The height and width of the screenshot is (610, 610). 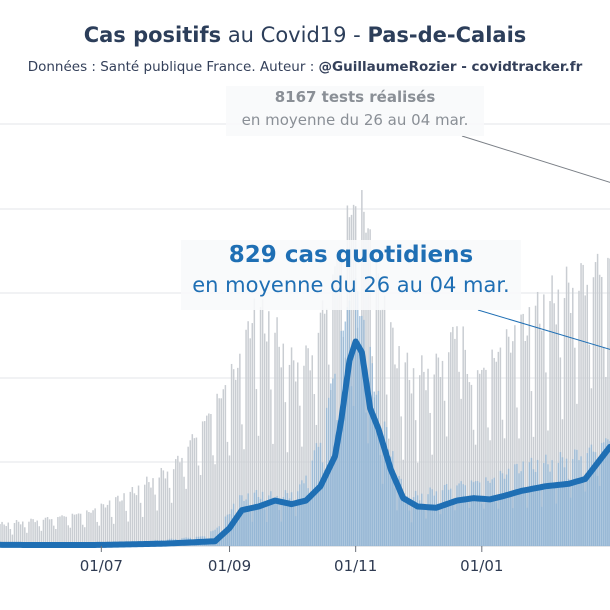 I want to click on tests-annotation-value: 8167 tests réalisés, so click(x=355, y=97).